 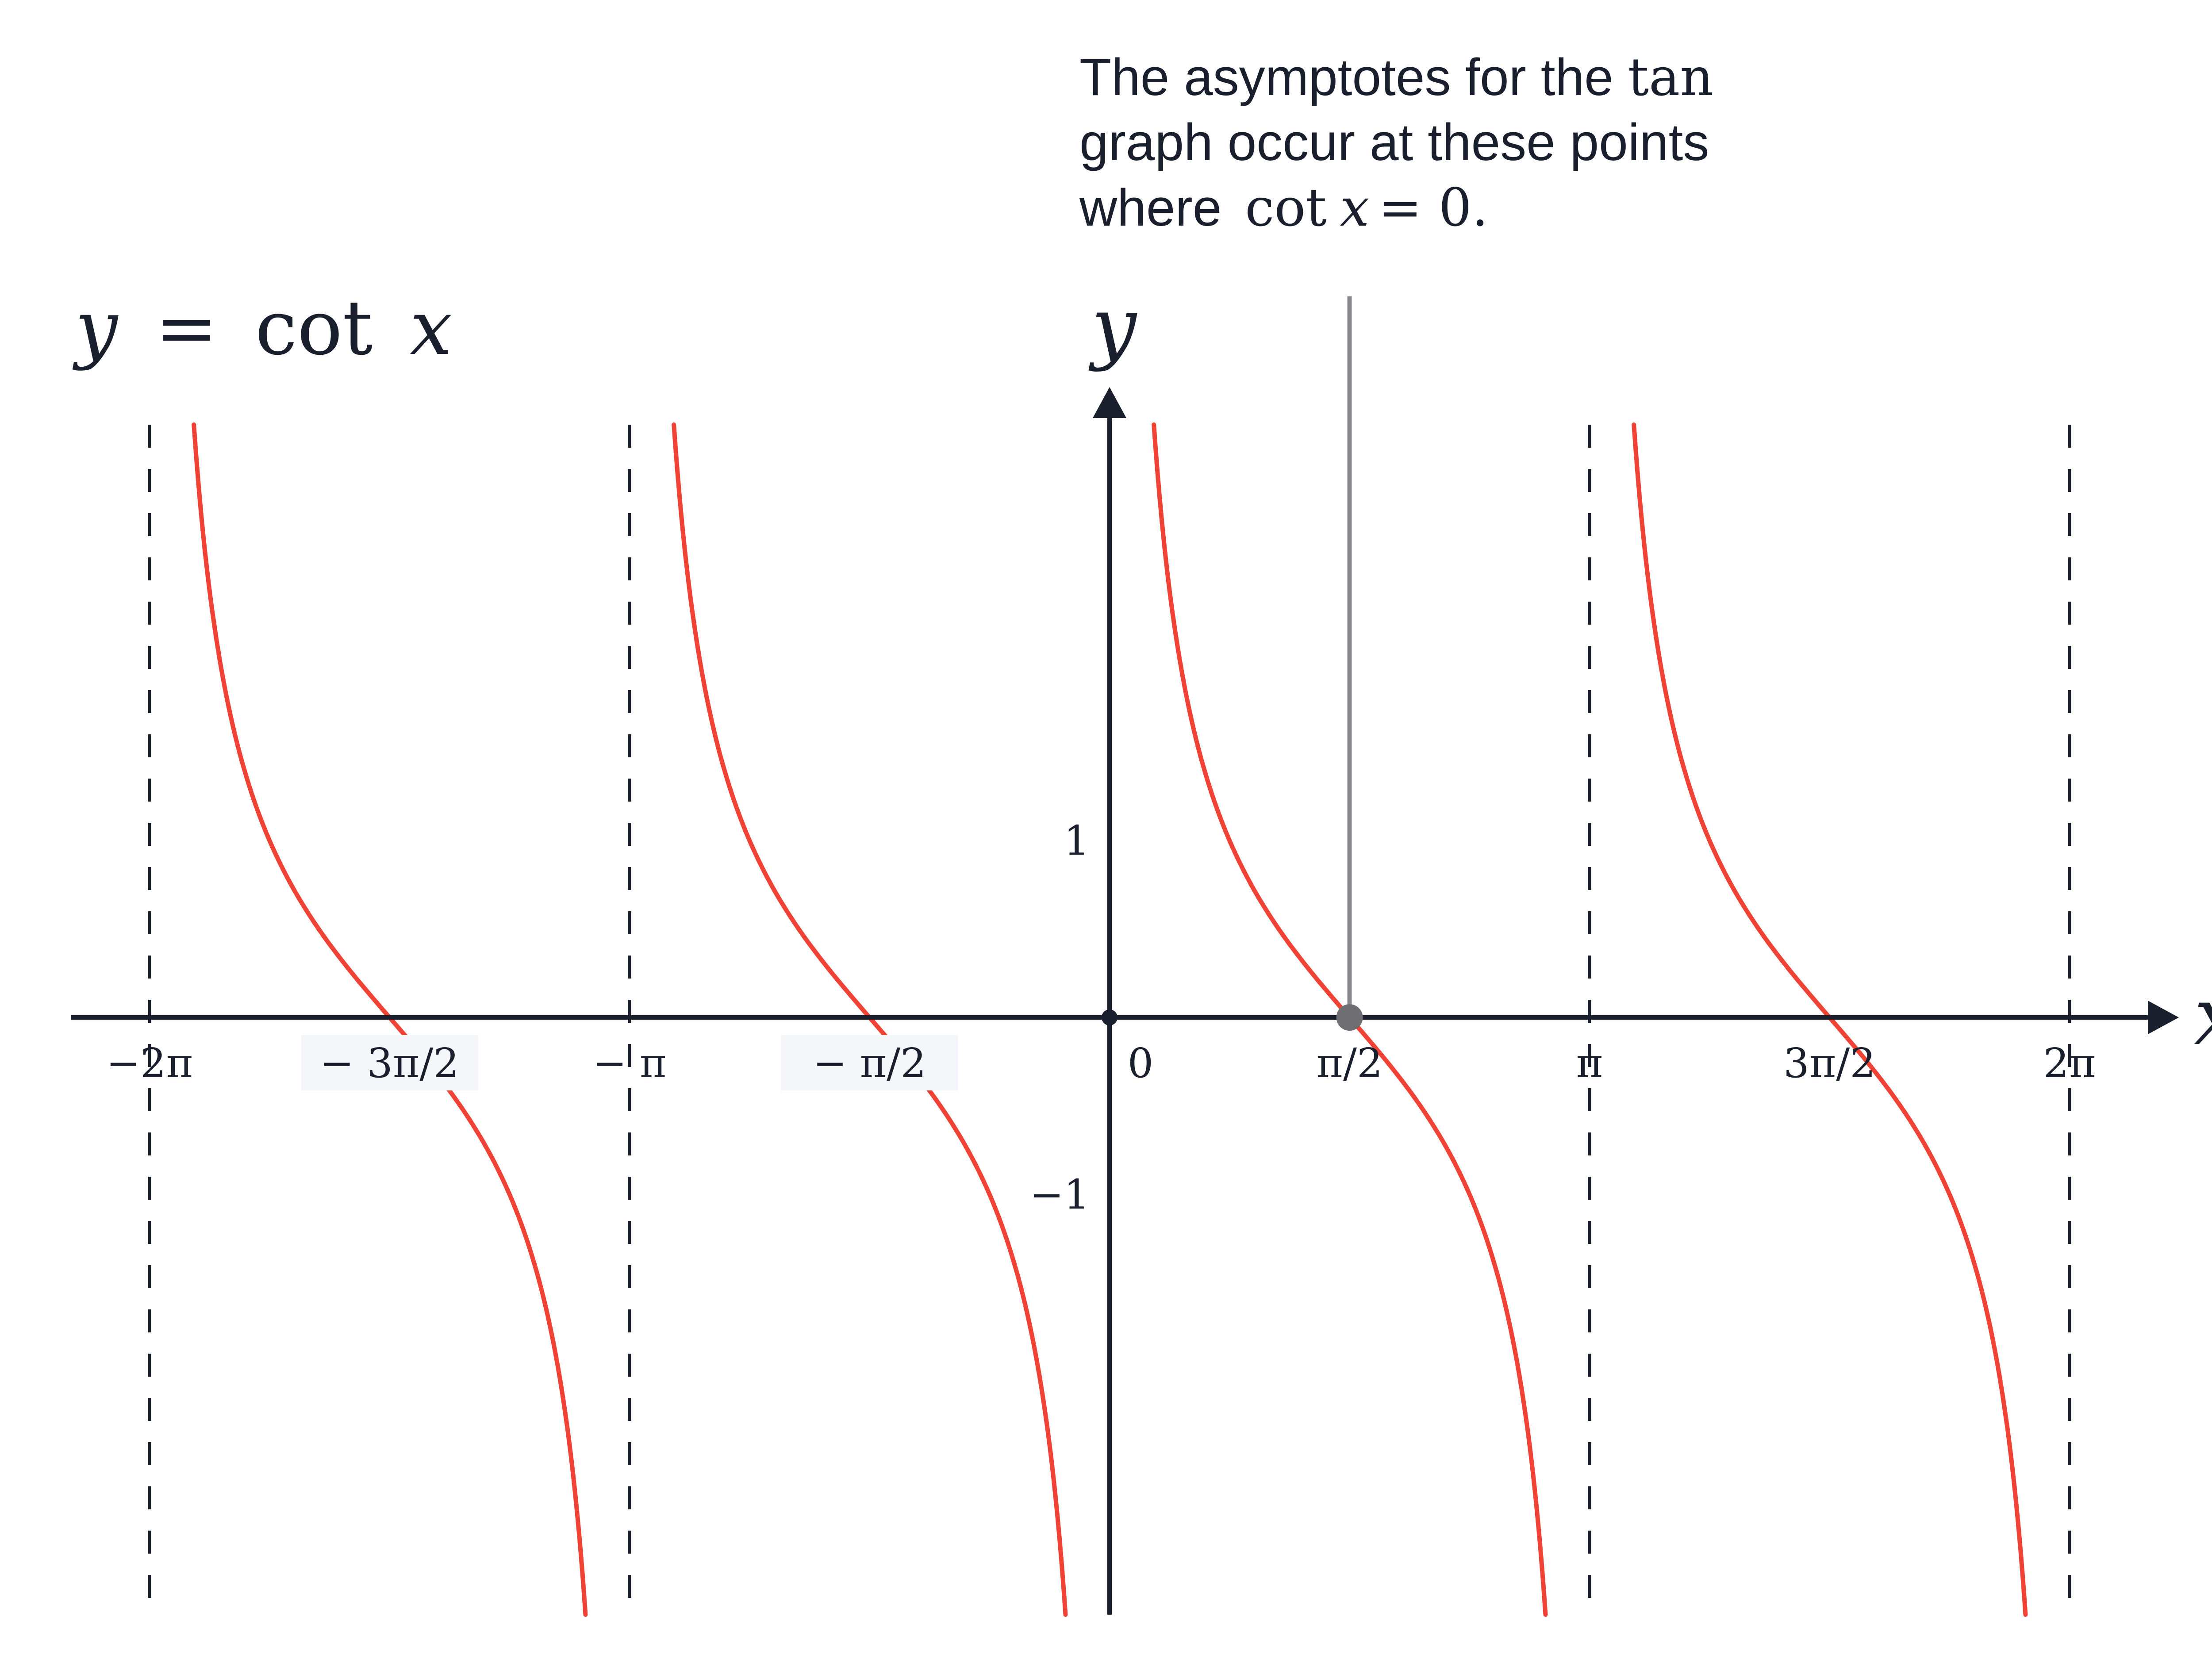 I want to click on y-tick-label-1: −1, so click(x=1060, y=1195).